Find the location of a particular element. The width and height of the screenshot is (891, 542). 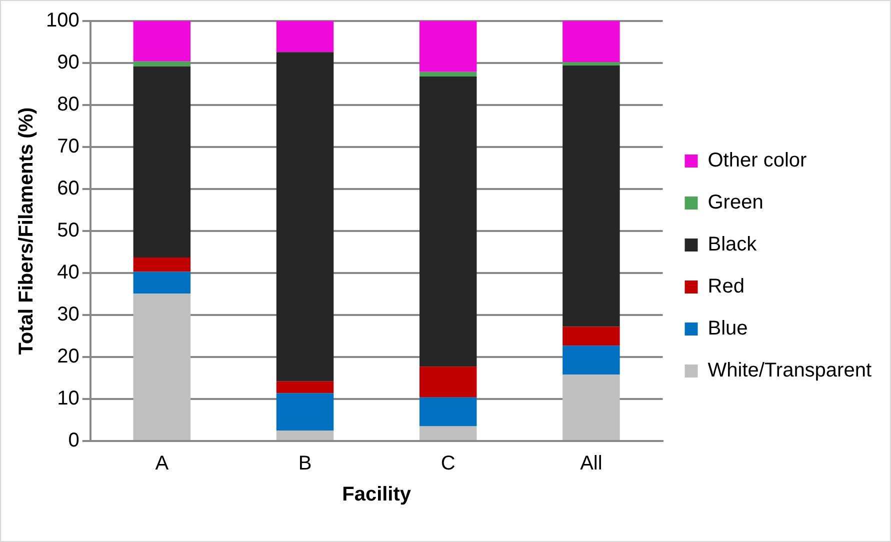

legend-label: White/Transparent is located at coordinates (790, 371).